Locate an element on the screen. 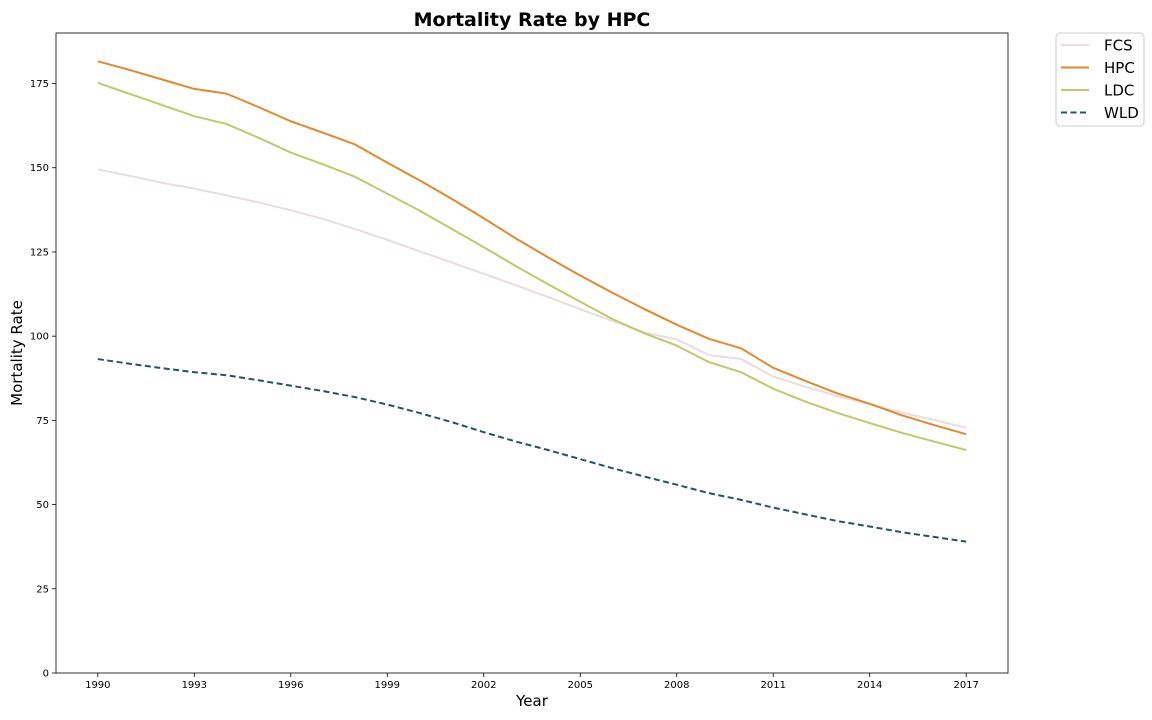  chart-title: Mortality Rate by HPC is located at coordinates (532, 20).